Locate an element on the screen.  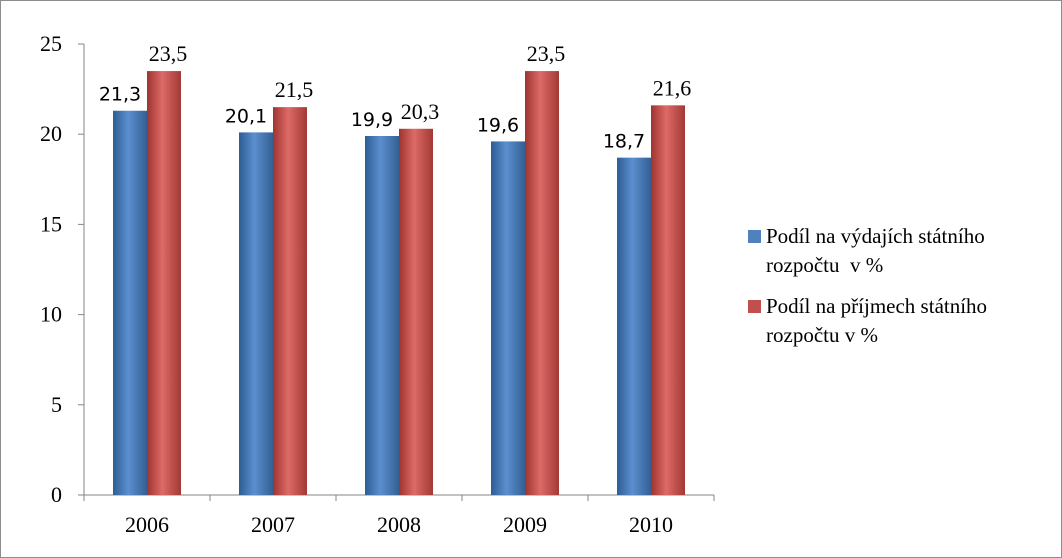
x-tick-label: 2007 is located at coordinates (273, 524).